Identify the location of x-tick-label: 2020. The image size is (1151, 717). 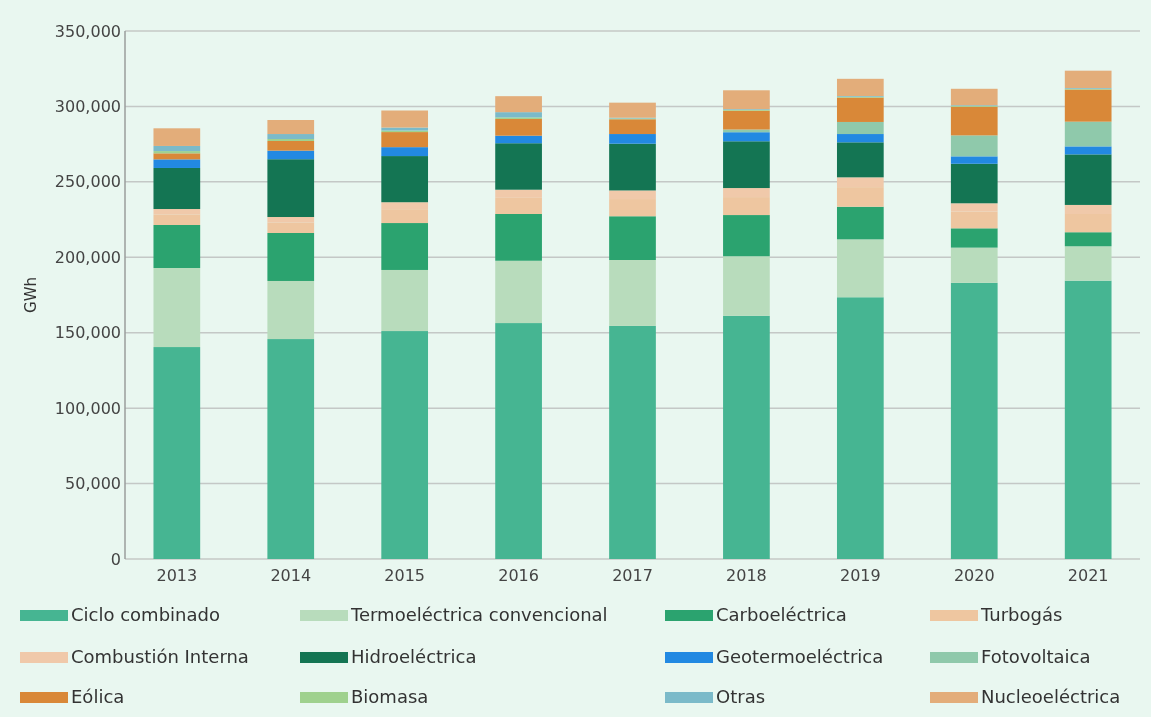
(974, 575).